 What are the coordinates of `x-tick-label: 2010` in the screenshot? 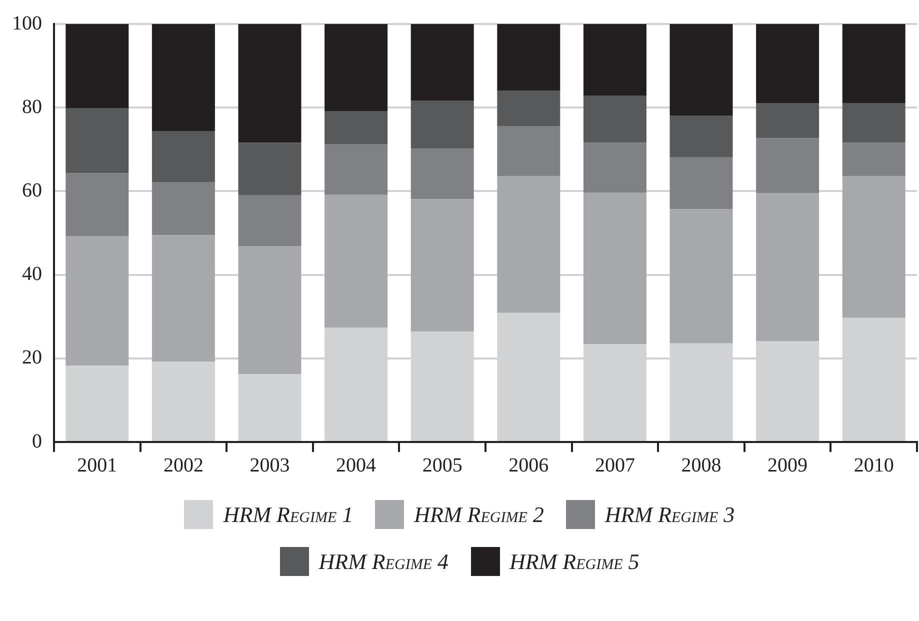 It's located at (874, 465).